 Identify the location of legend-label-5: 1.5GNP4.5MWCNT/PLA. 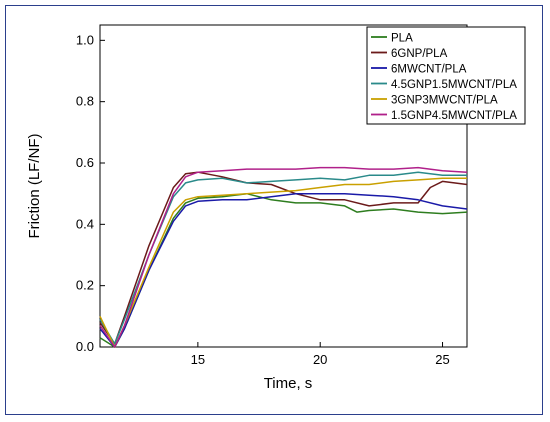
(454, 116).